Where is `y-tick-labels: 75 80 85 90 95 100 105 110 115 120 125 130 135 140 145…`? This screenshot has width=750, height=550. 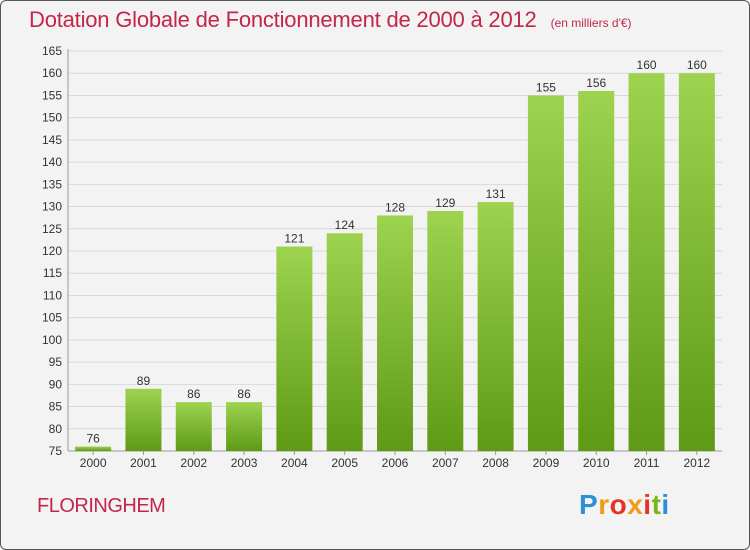 y-tick-labels: 75 80 85 90 95 100 105 110 115 120 125 130 135 140 145… is located at coordinates (52, 251).